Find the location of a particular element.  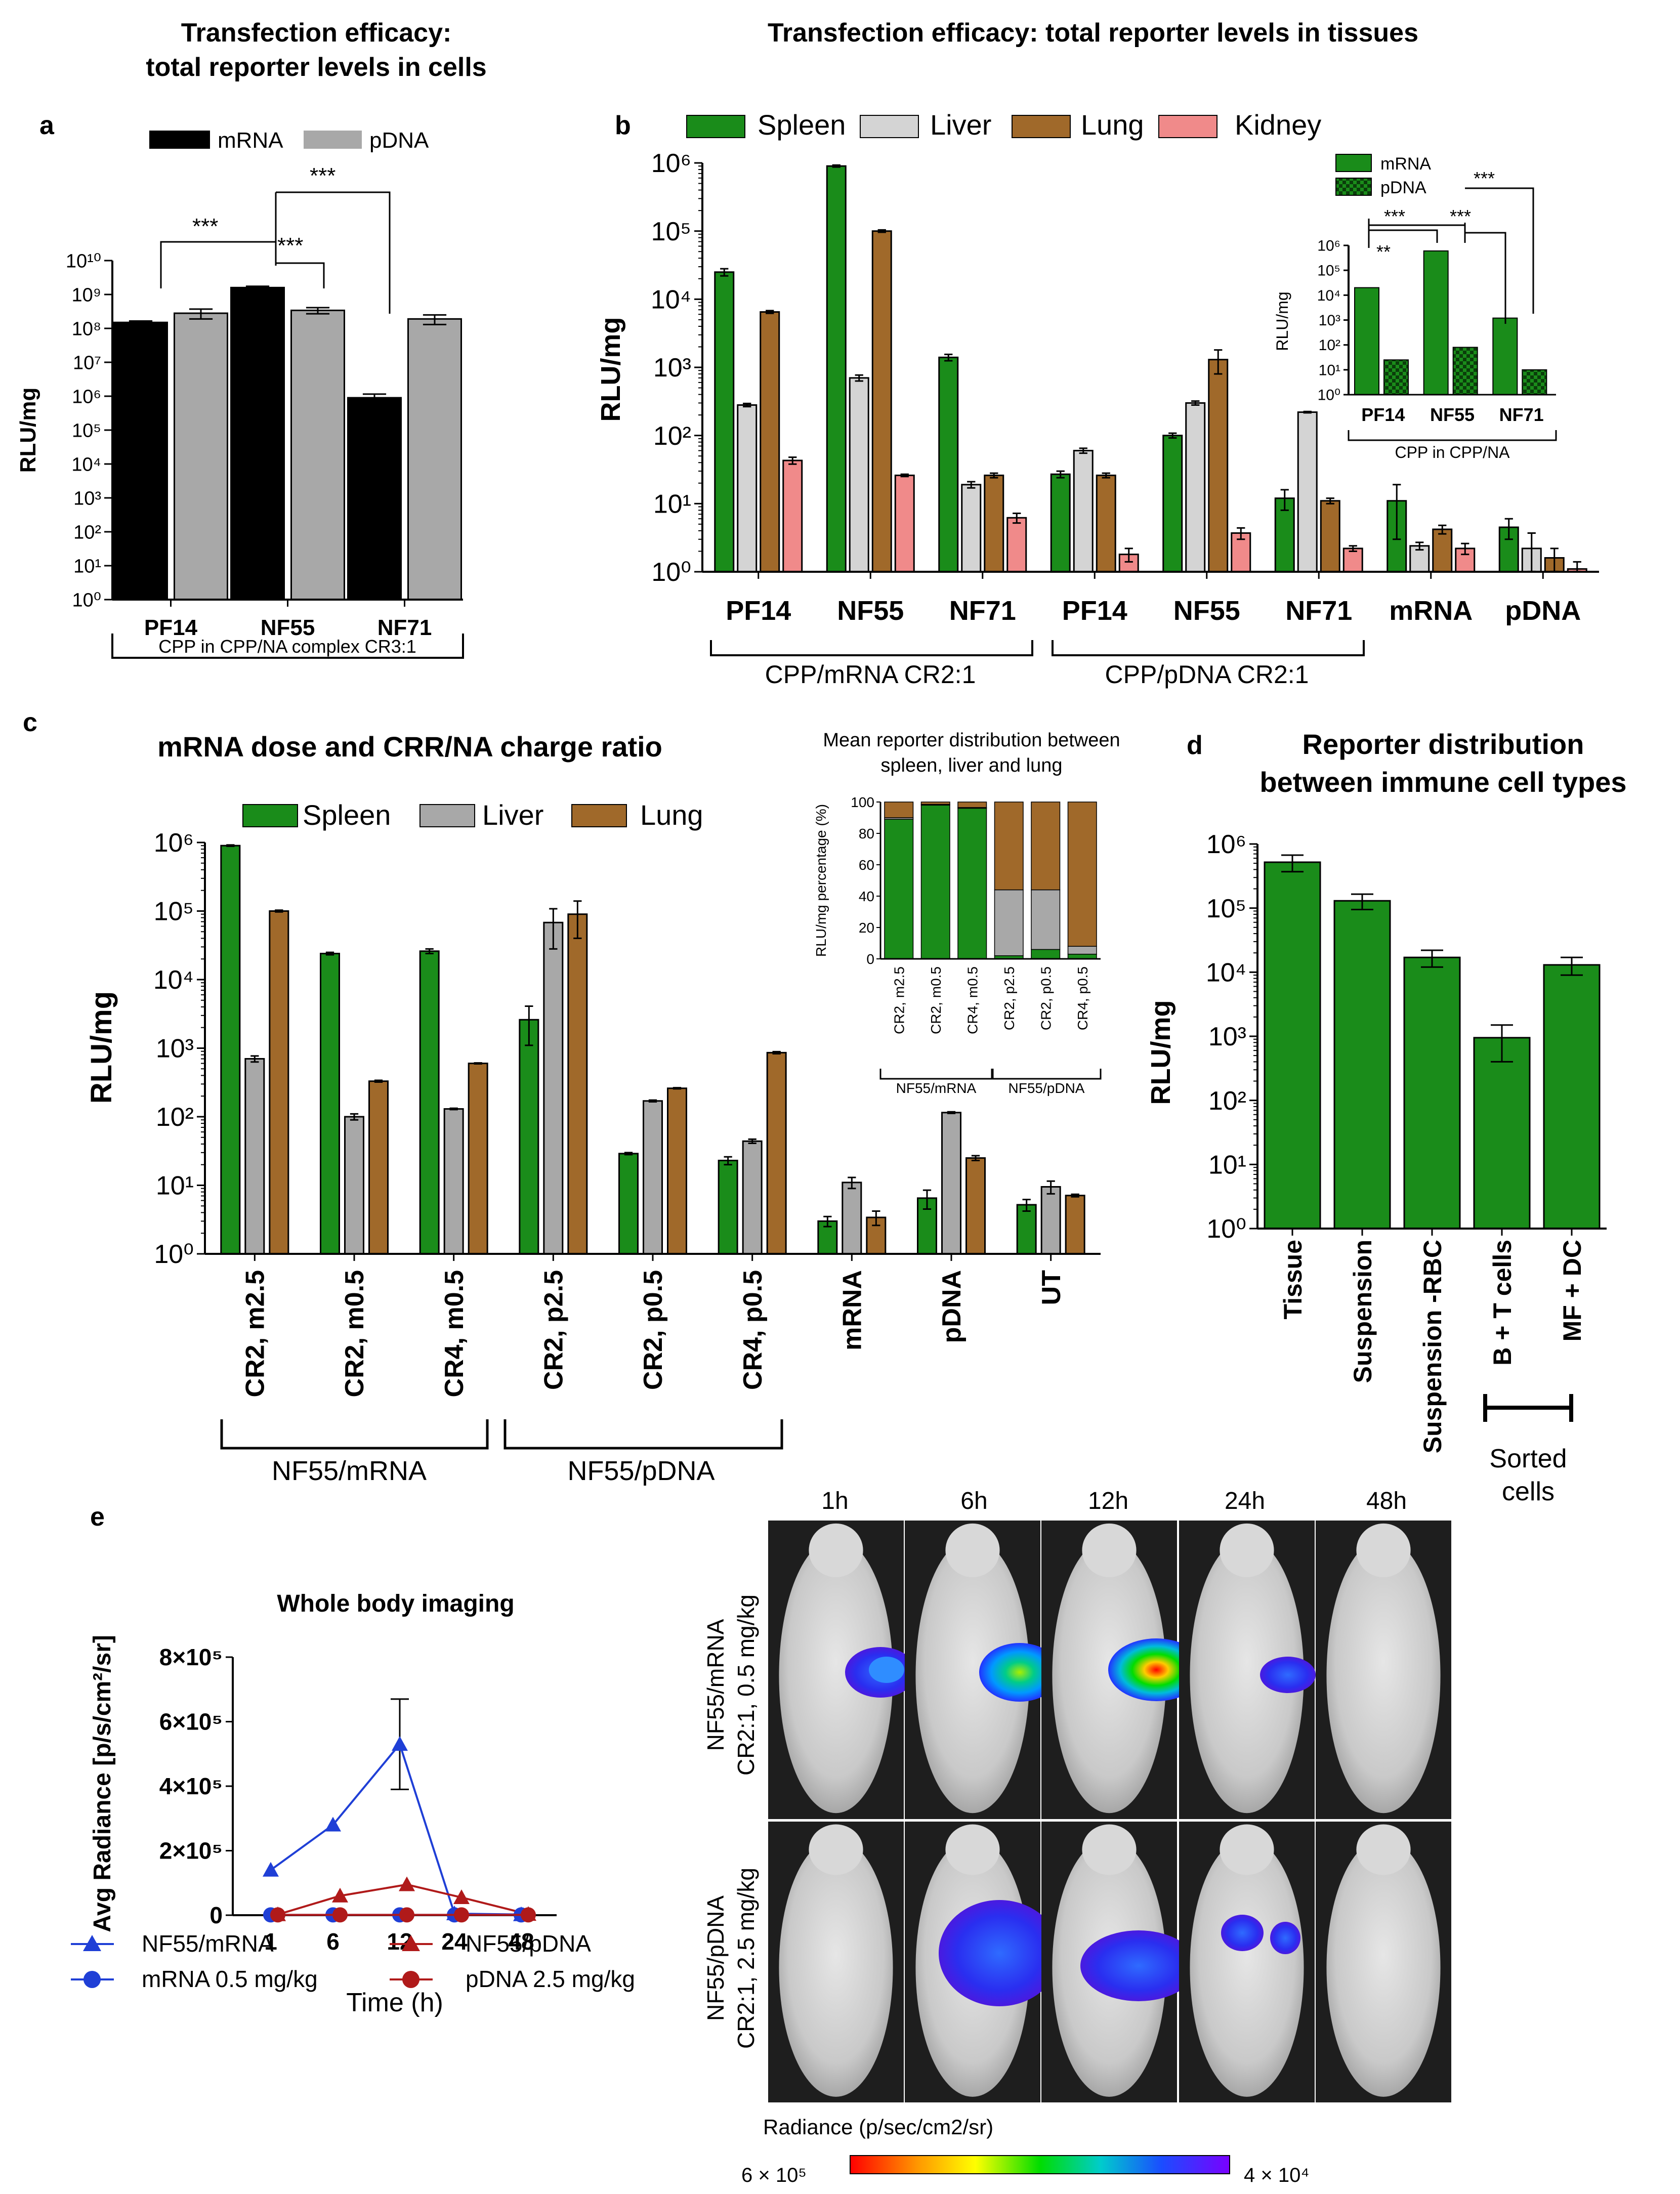

c-x-tick-label: mRNA is located at coordinates (852, 1310).